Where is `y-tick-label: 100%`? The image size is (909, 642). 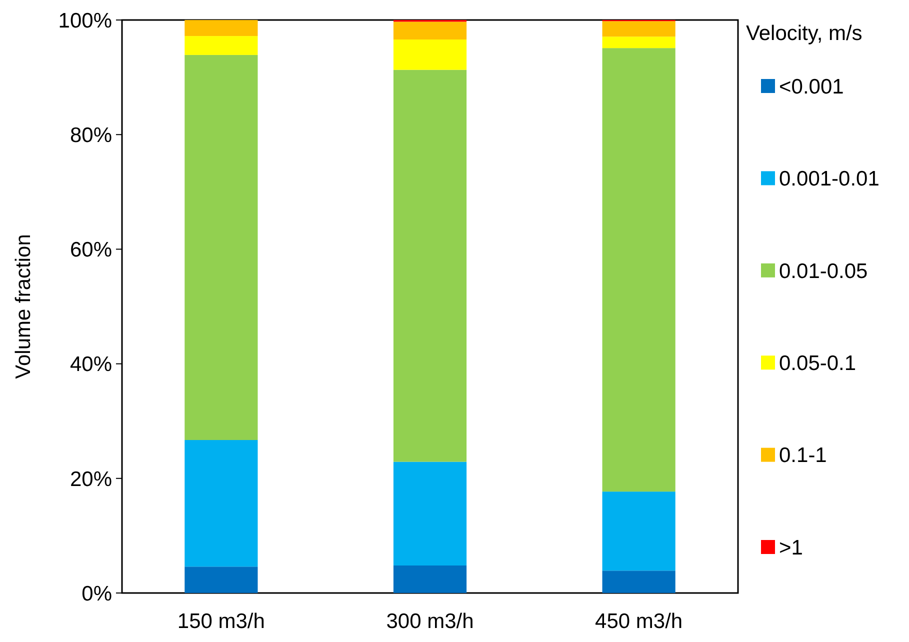 y-tick-label: 100% is located at coordinates (85, 20).